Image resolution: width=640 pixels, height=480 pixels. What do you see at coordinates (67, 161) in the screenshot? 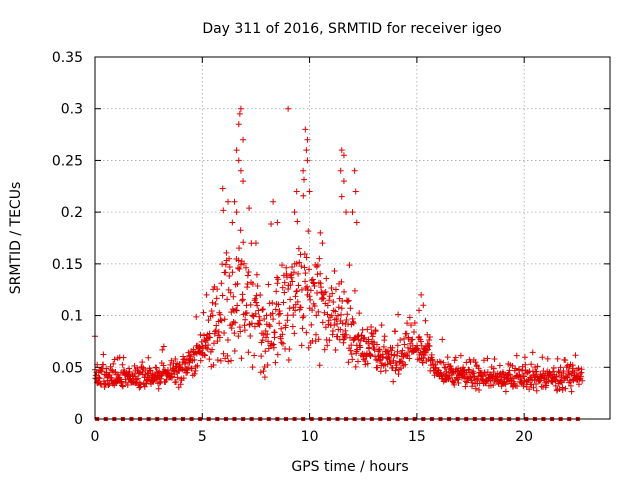
I see `y-tick-label: 0.25` at bounding box center [67, 161].